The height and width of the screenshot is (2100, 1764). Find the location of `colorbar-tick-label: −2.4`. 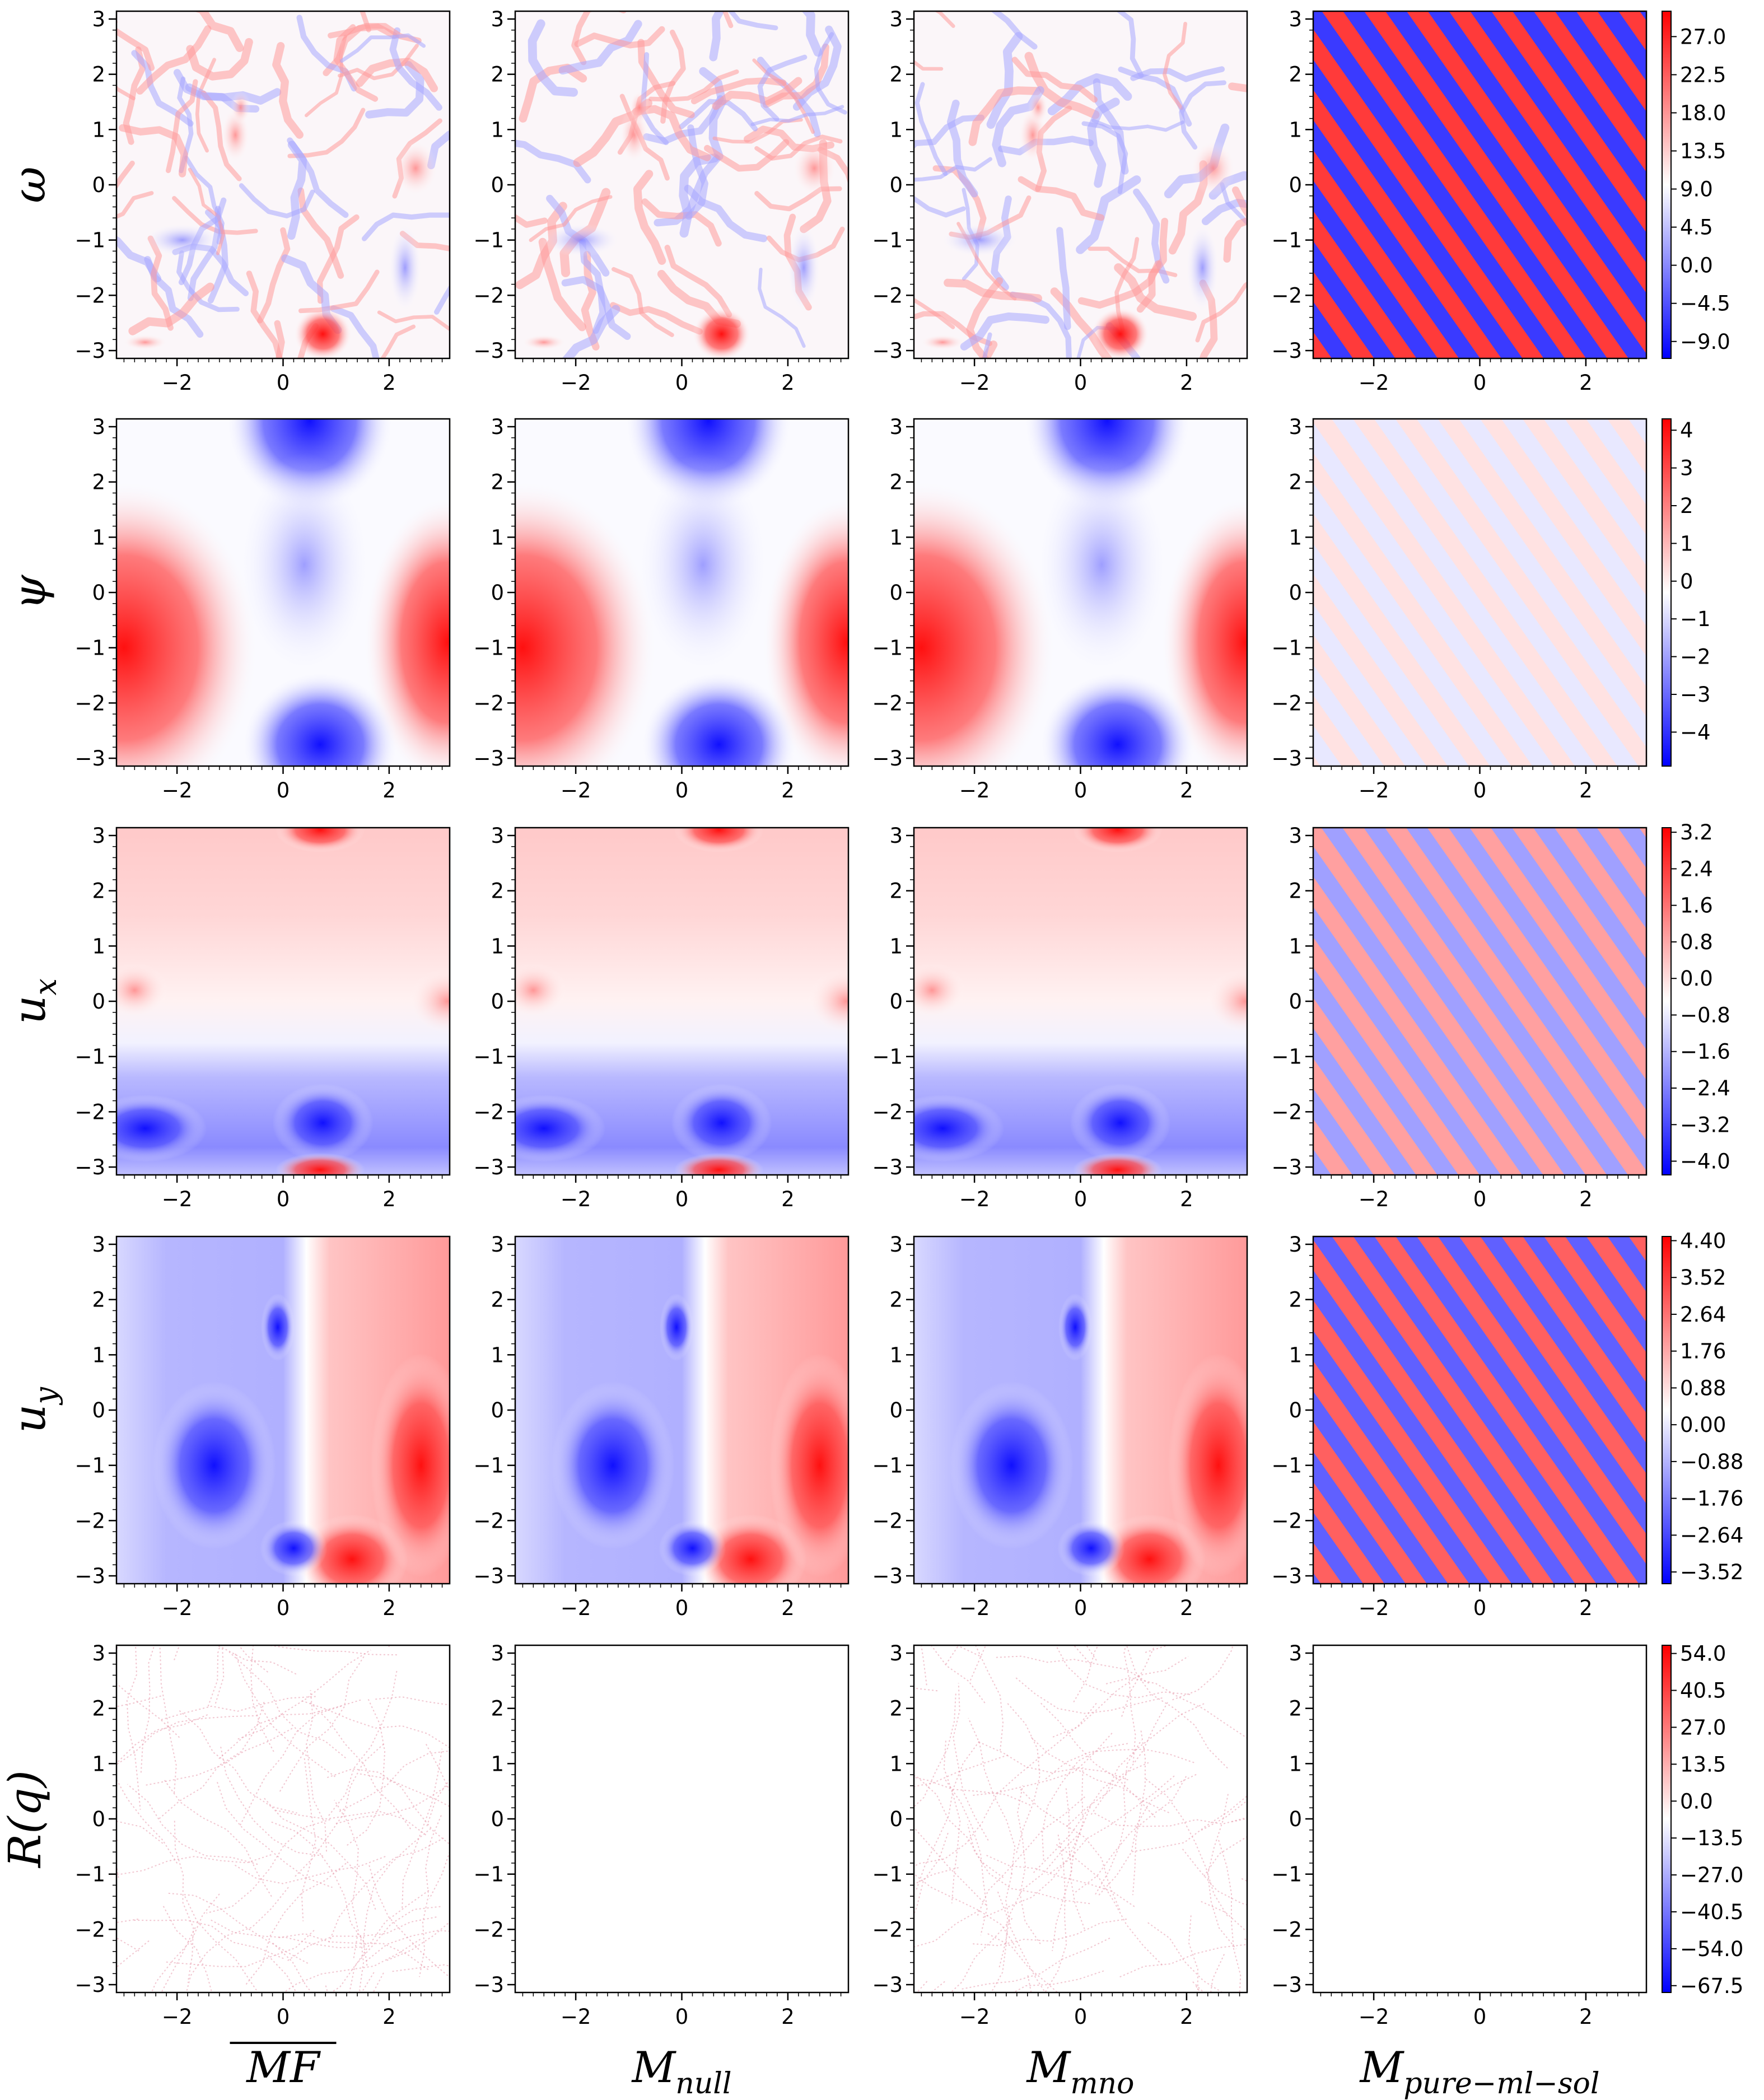

colorbar-tick-label: −2.4 is located at coordinates (1705, 1088).